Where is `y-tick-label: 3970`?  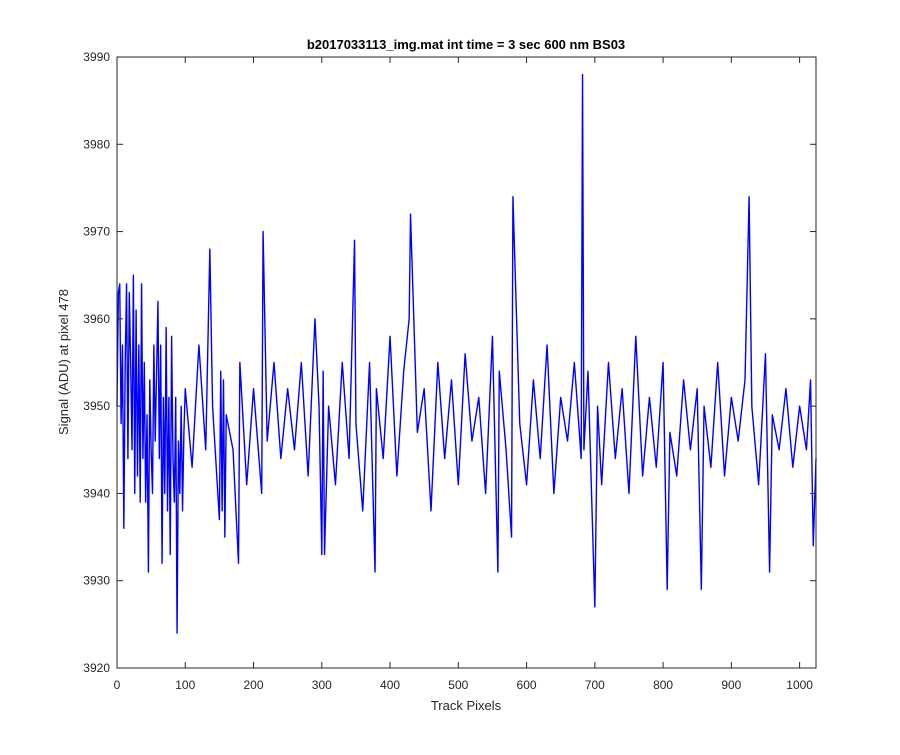
y-tick-label: 3970 is located at coordinates (96, 232).